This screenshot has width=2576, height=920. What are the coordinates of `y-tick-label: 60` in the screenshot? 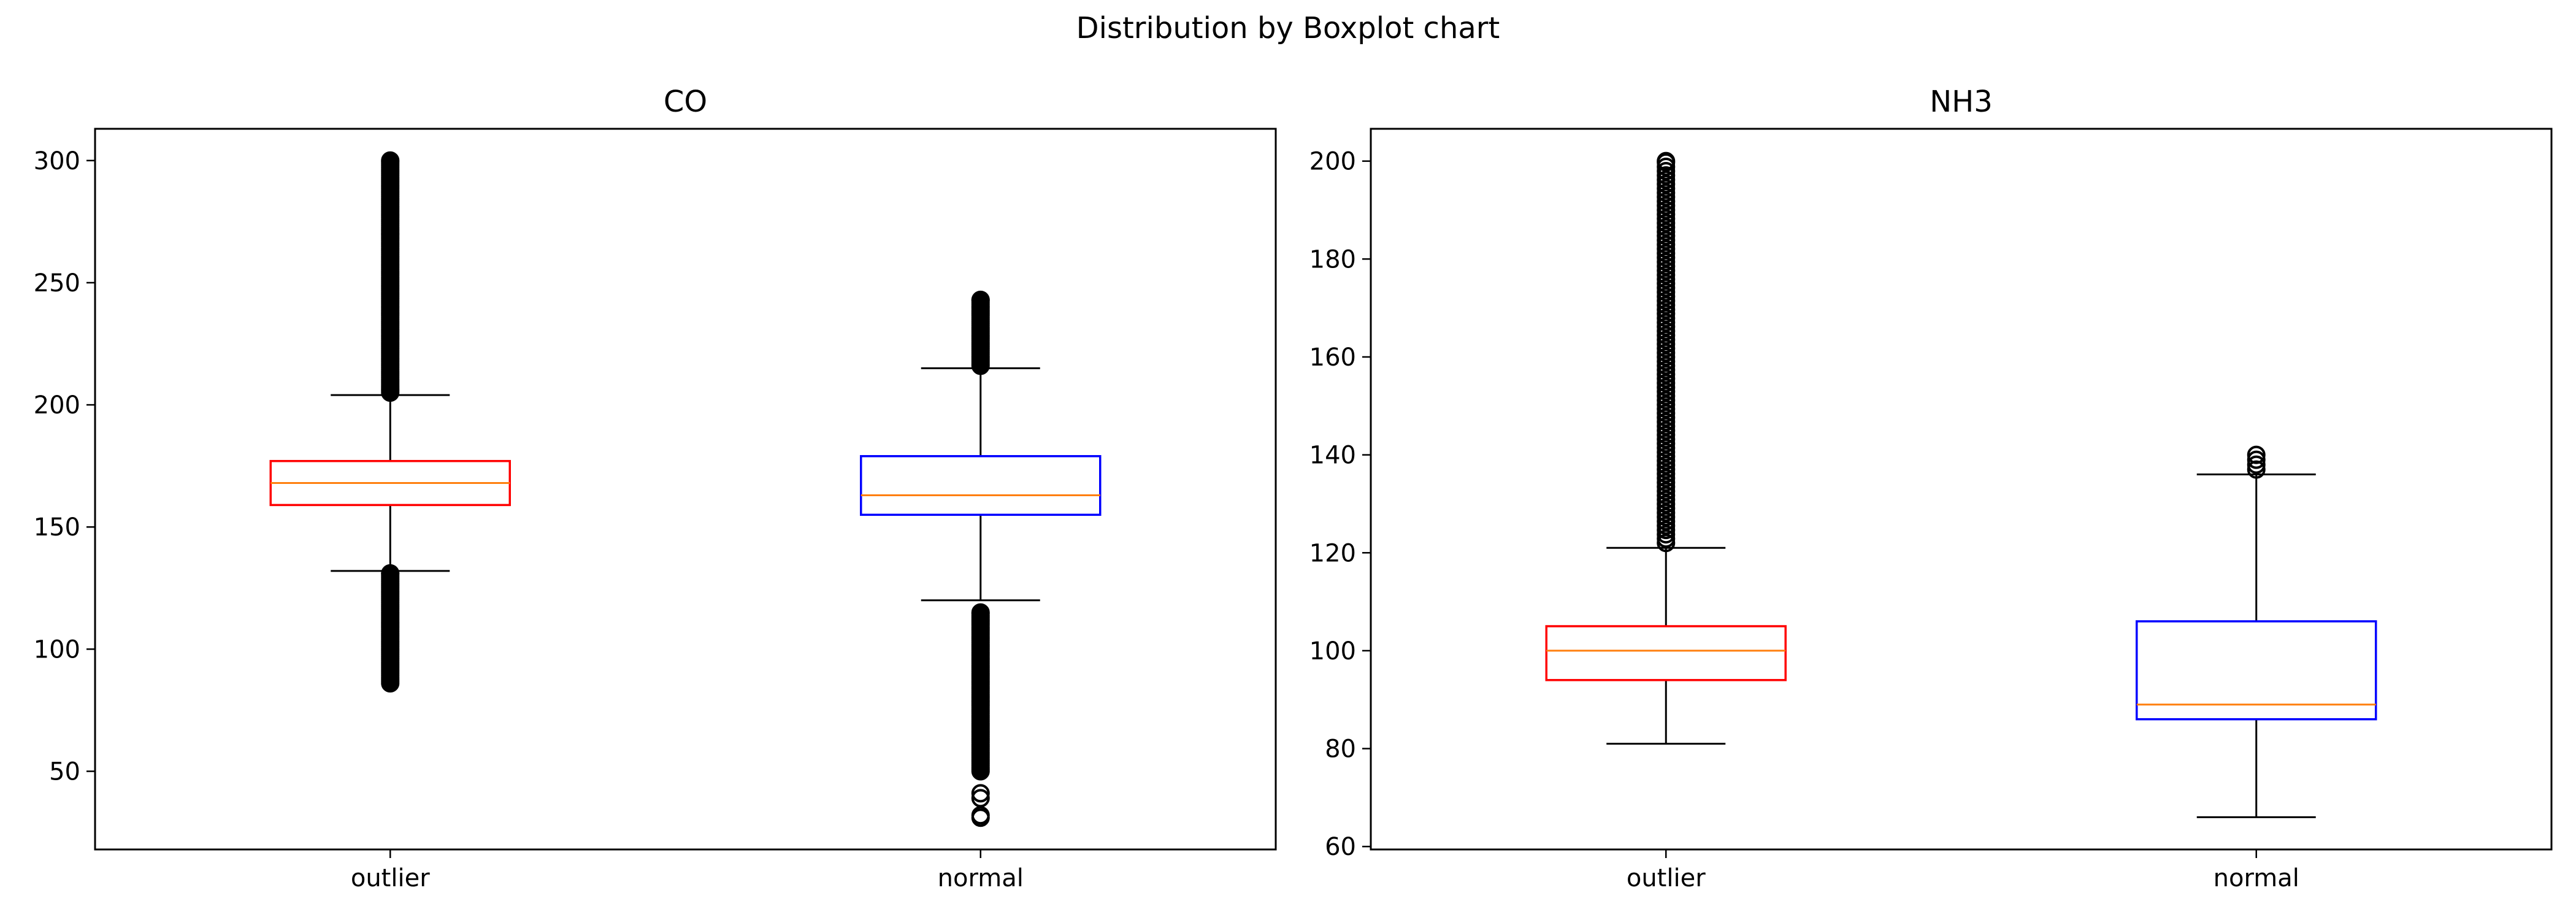 It's located at (1340, 847).